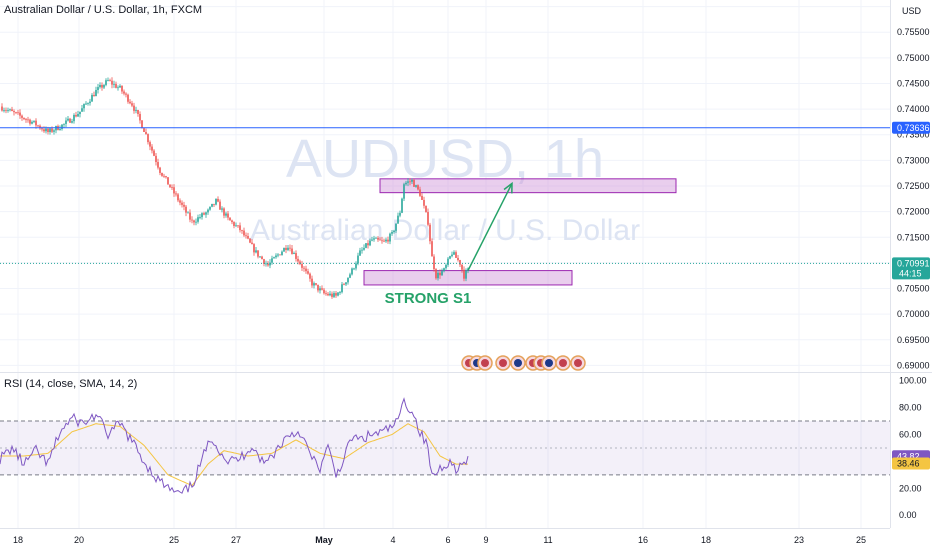  Describe the element at coordinates (439, 540) in the screenshot. I see `time-axis: 18 20 25 27 May 4 6 9 11 16 18 23 25` at that location.